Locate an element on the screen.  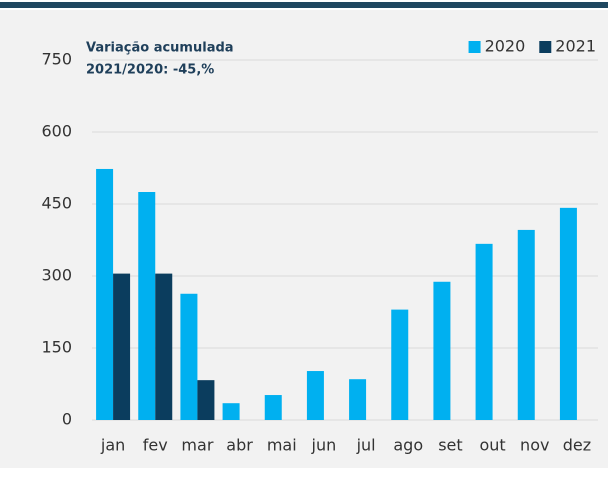
x-tick-label: ago is located at coordinates (408, 445).